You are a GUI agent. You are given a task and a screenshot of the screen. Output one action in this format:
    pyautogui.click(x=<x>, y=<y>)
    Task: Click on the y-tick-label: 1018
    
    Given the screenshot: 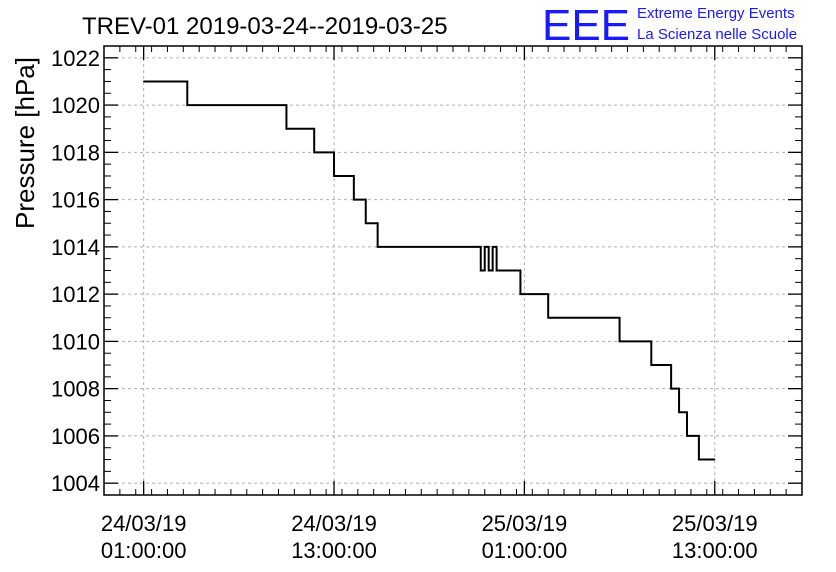 What is the action you would take?
    pyautogui.click(x=75, y=152)
    